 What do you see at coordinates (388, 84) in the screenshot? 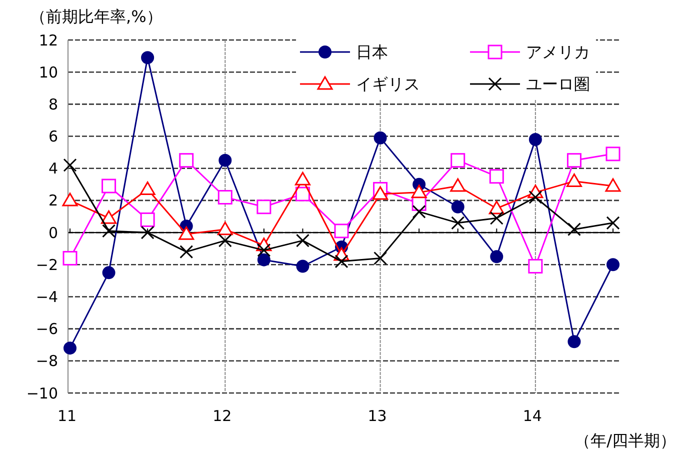
I see `legend-label: イギリス` at bounding box center [388, 84].